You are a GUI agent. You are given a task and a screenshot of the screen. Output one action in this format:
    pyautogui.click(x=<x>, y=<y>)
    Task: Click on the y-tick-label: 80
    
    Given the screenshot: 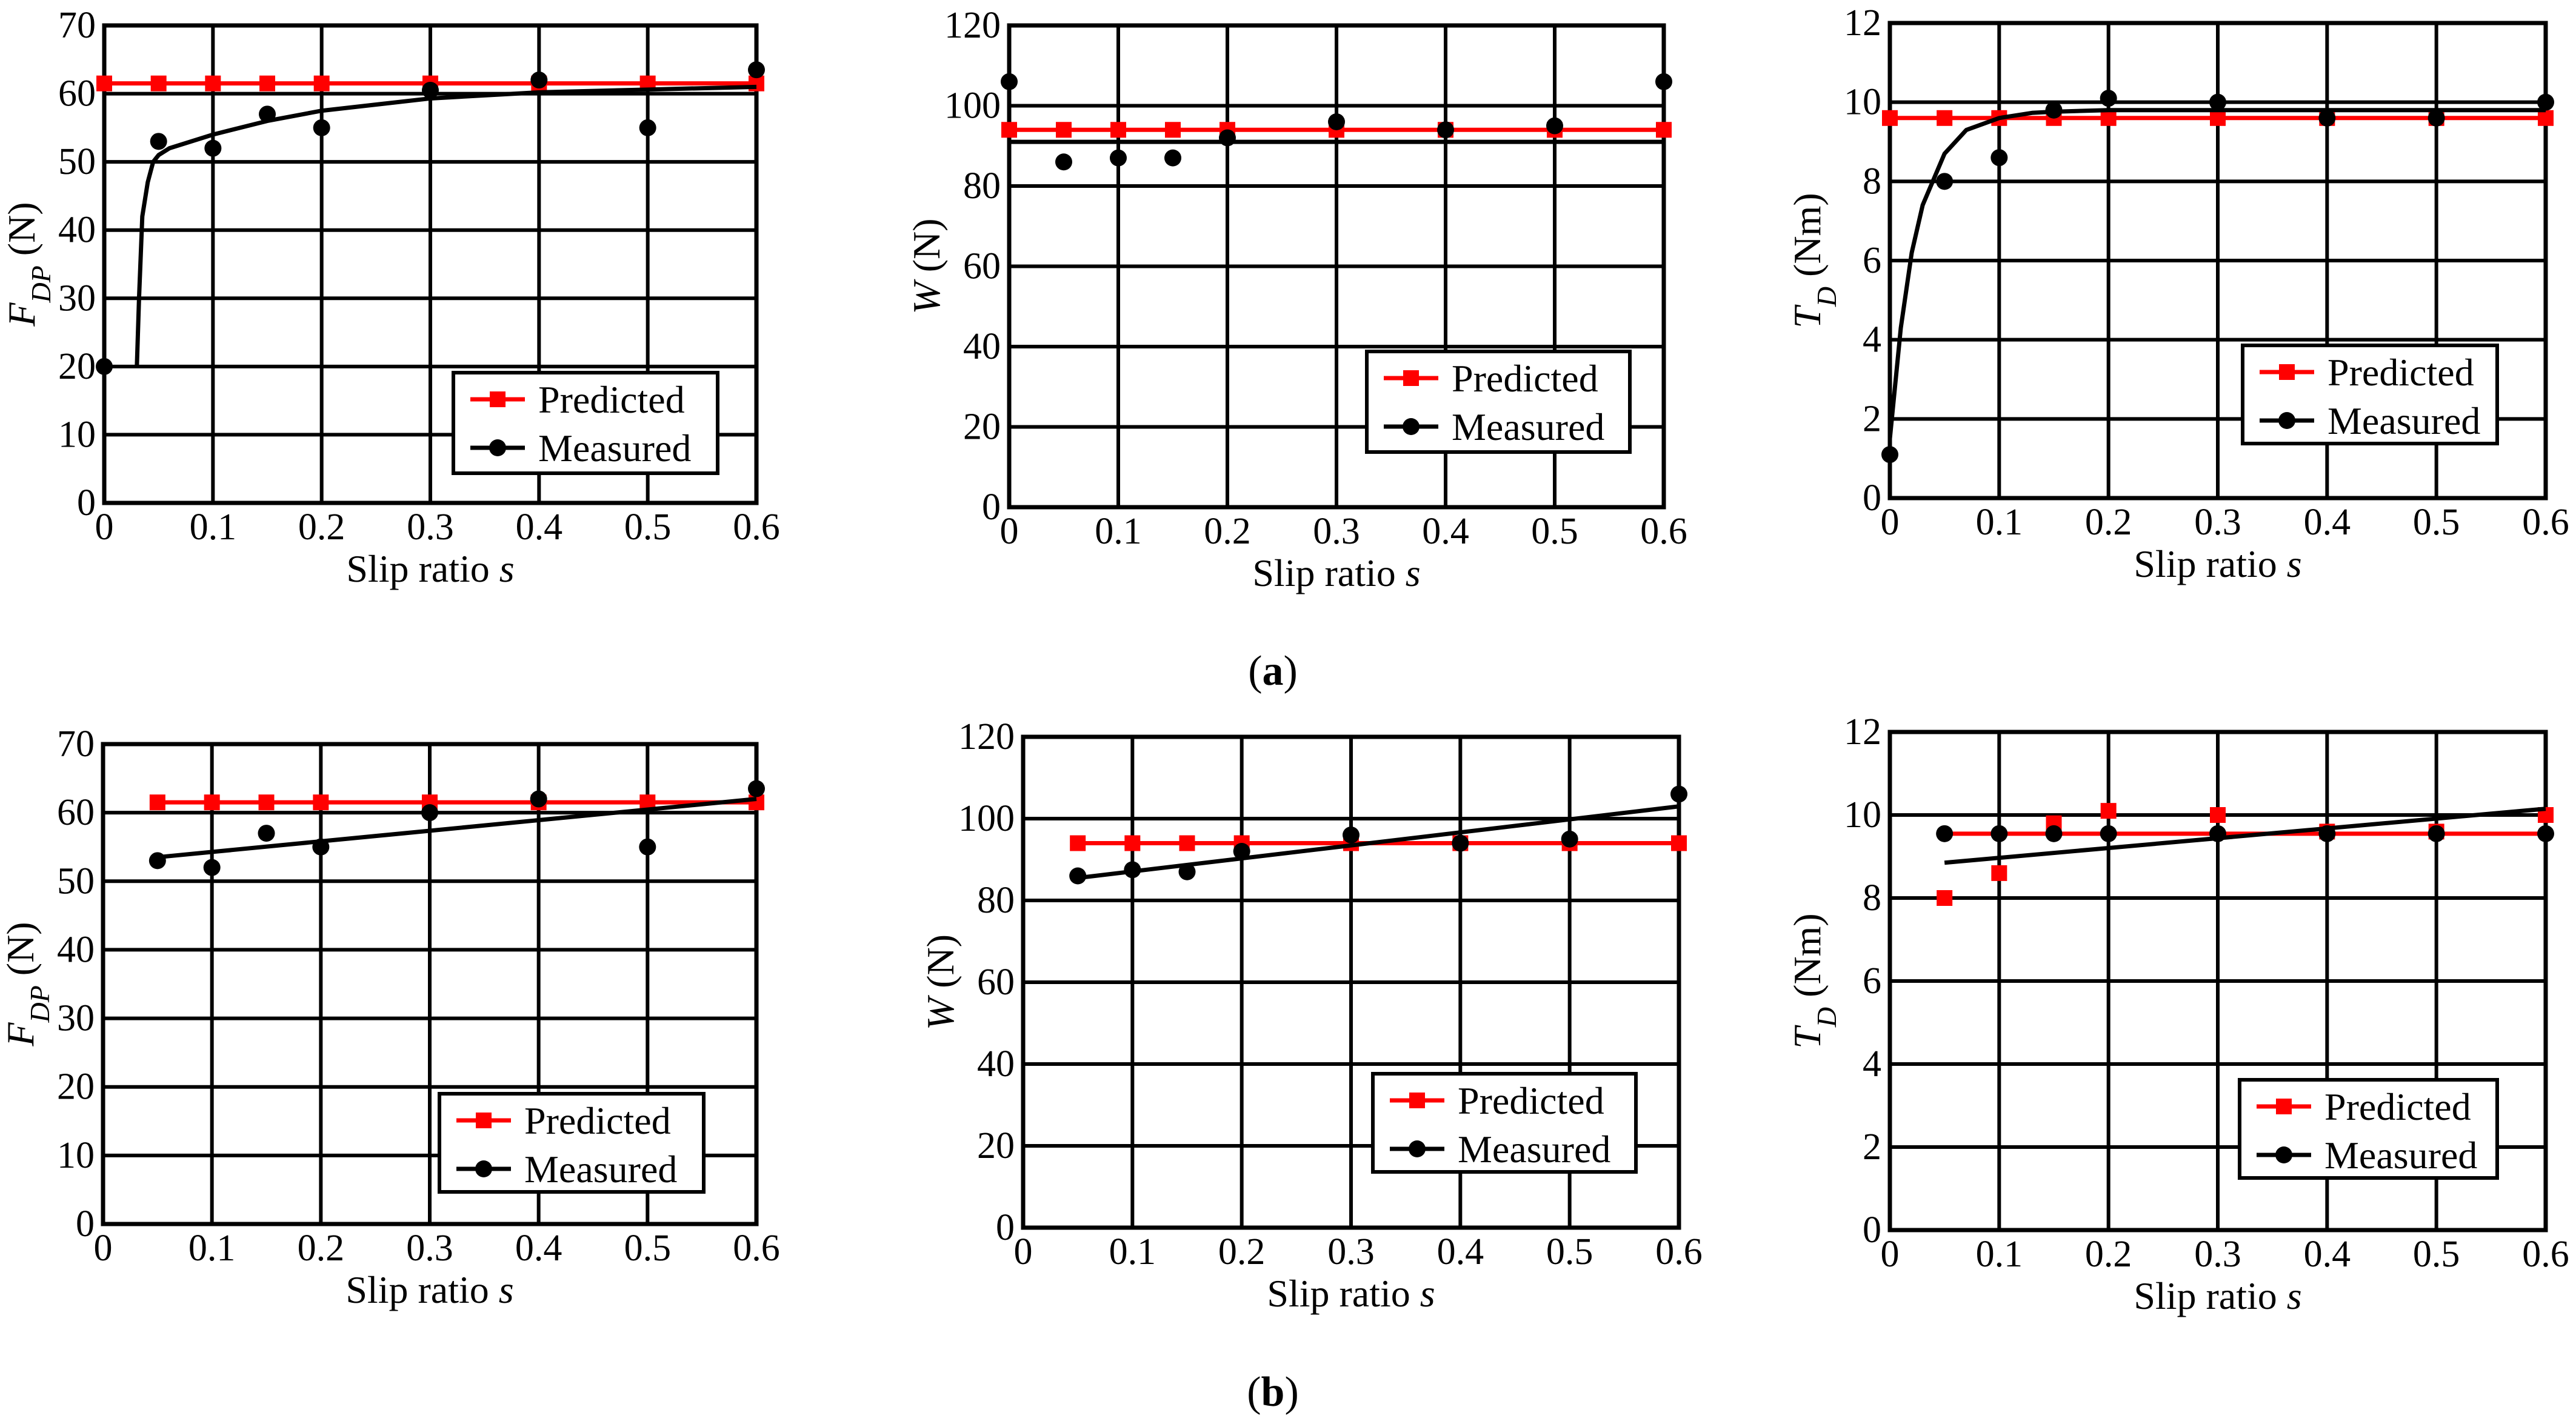 What is the action you would take?
    pyautogui.click(x=982, y=186)
    